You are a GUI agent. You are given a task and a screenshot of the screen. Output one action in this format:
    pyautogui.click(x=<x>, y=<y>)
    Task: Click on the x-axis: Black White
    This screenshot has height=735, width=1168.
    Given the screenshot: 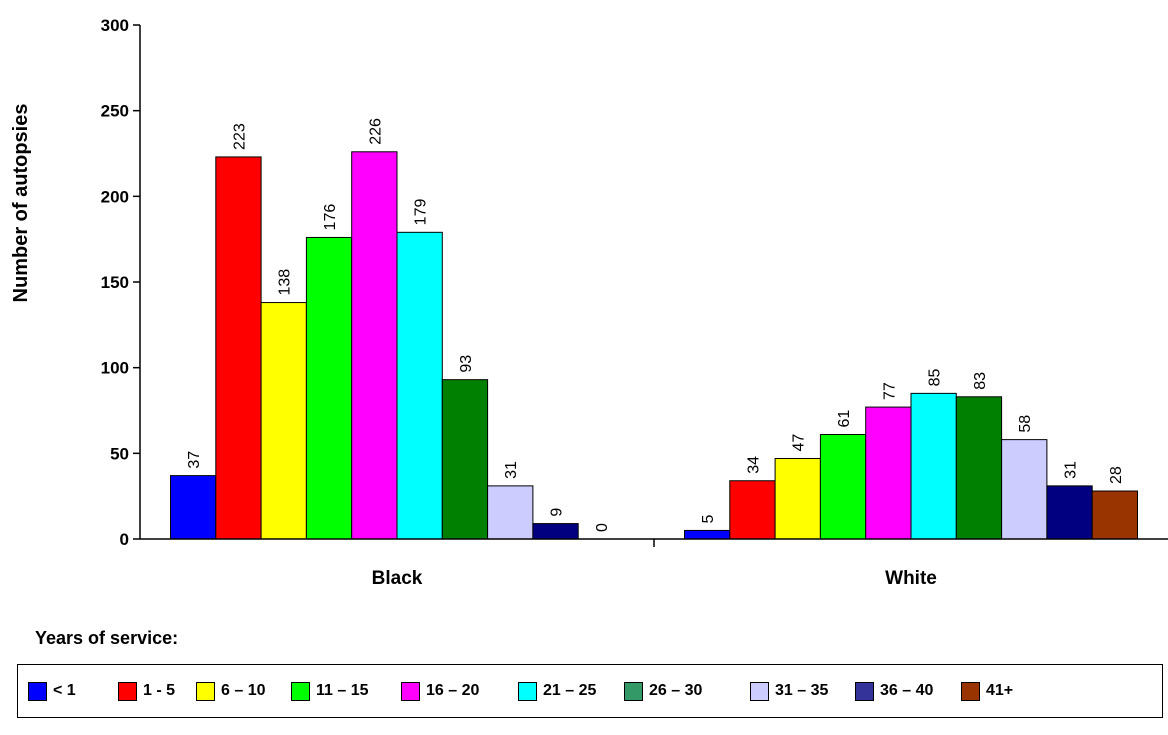 What is the action you would take?
    pyautogui.click(x=654, y=563)
    